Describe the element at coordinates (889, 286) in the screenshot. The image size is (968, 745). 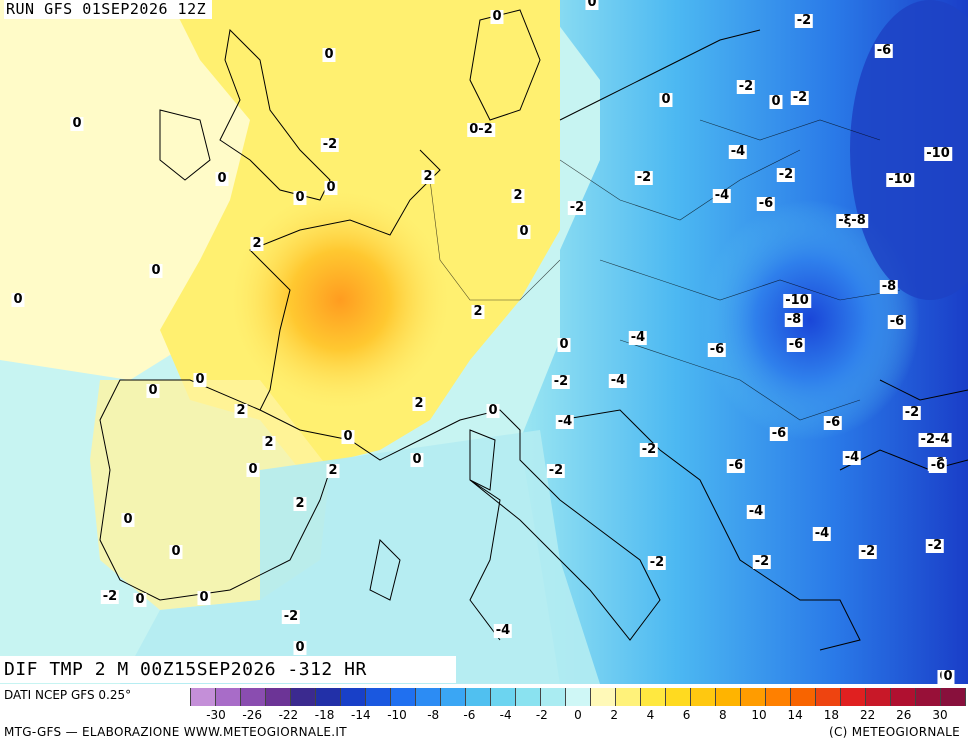
I see `isoline-value-label: -8` at that location.